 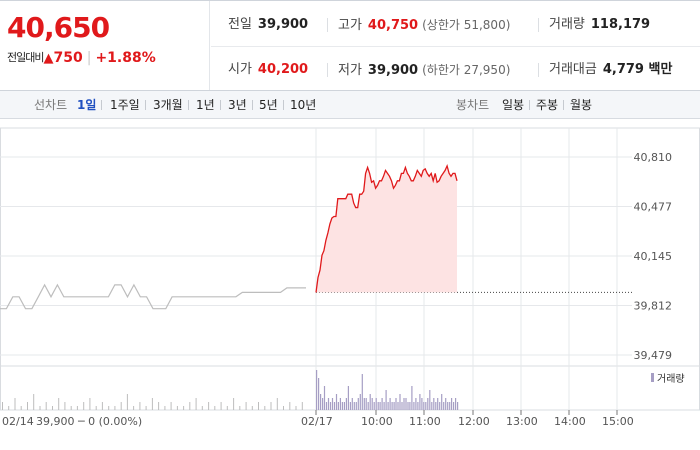 I want to click on row-divider, so click(x=455, y=46).